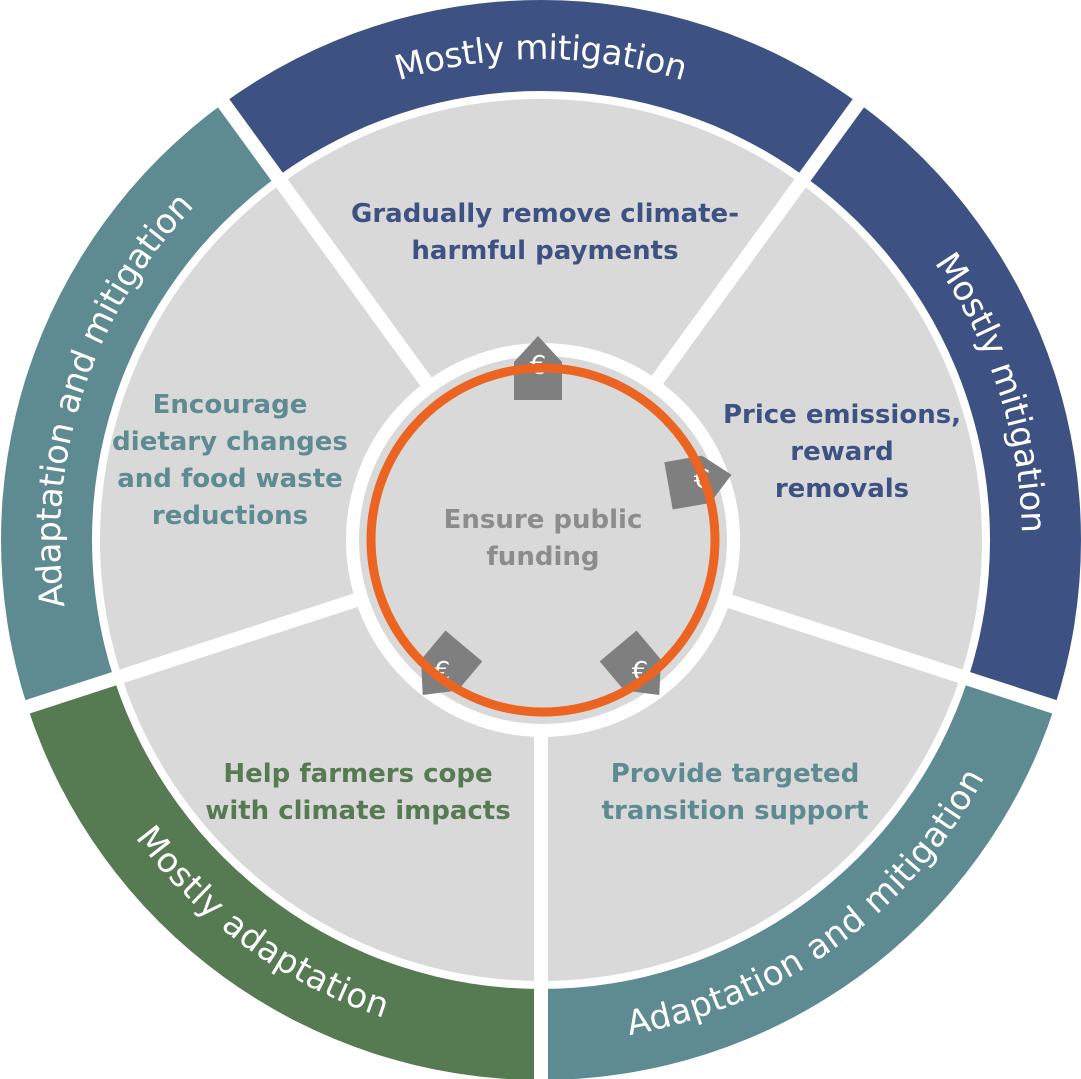  What do you see at coordinates (230, 479) in the screenshot?
I see `sector-text: and food waste` at bounding box center [230, 479].